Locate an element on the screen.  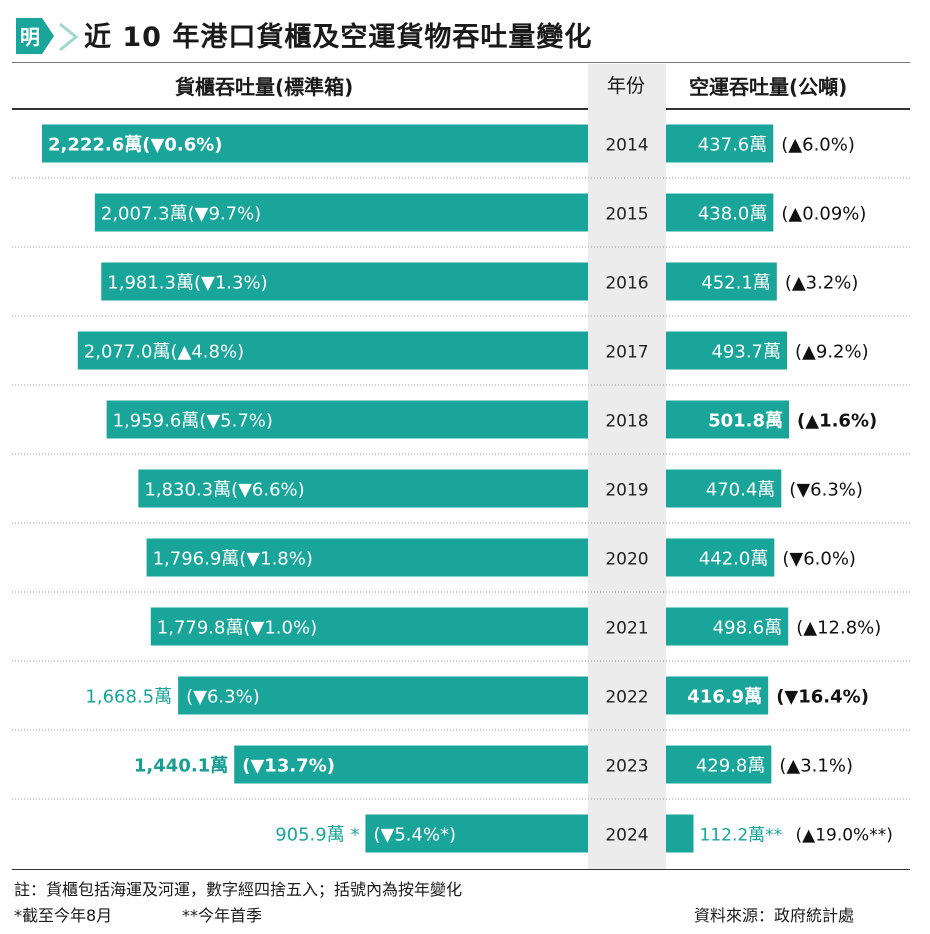
container-change-label: (▼6.3%) is located at coordinates (223, 697).